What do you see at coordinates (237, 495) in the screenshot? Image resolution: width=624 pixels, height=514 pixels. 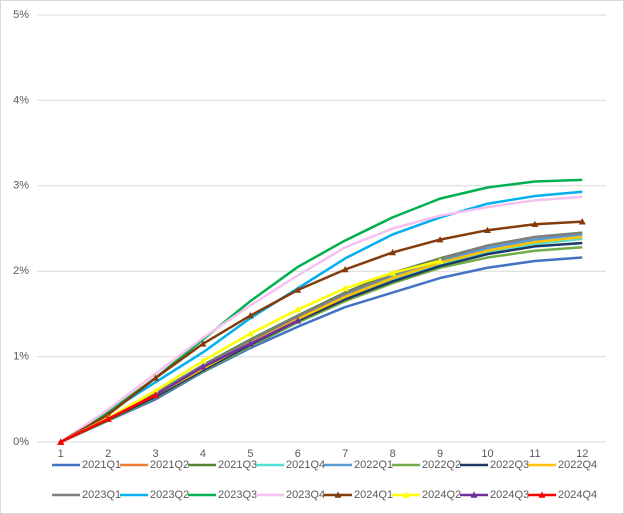 I see `legend-label: 2023Q3` at bounding box center [237, 495].